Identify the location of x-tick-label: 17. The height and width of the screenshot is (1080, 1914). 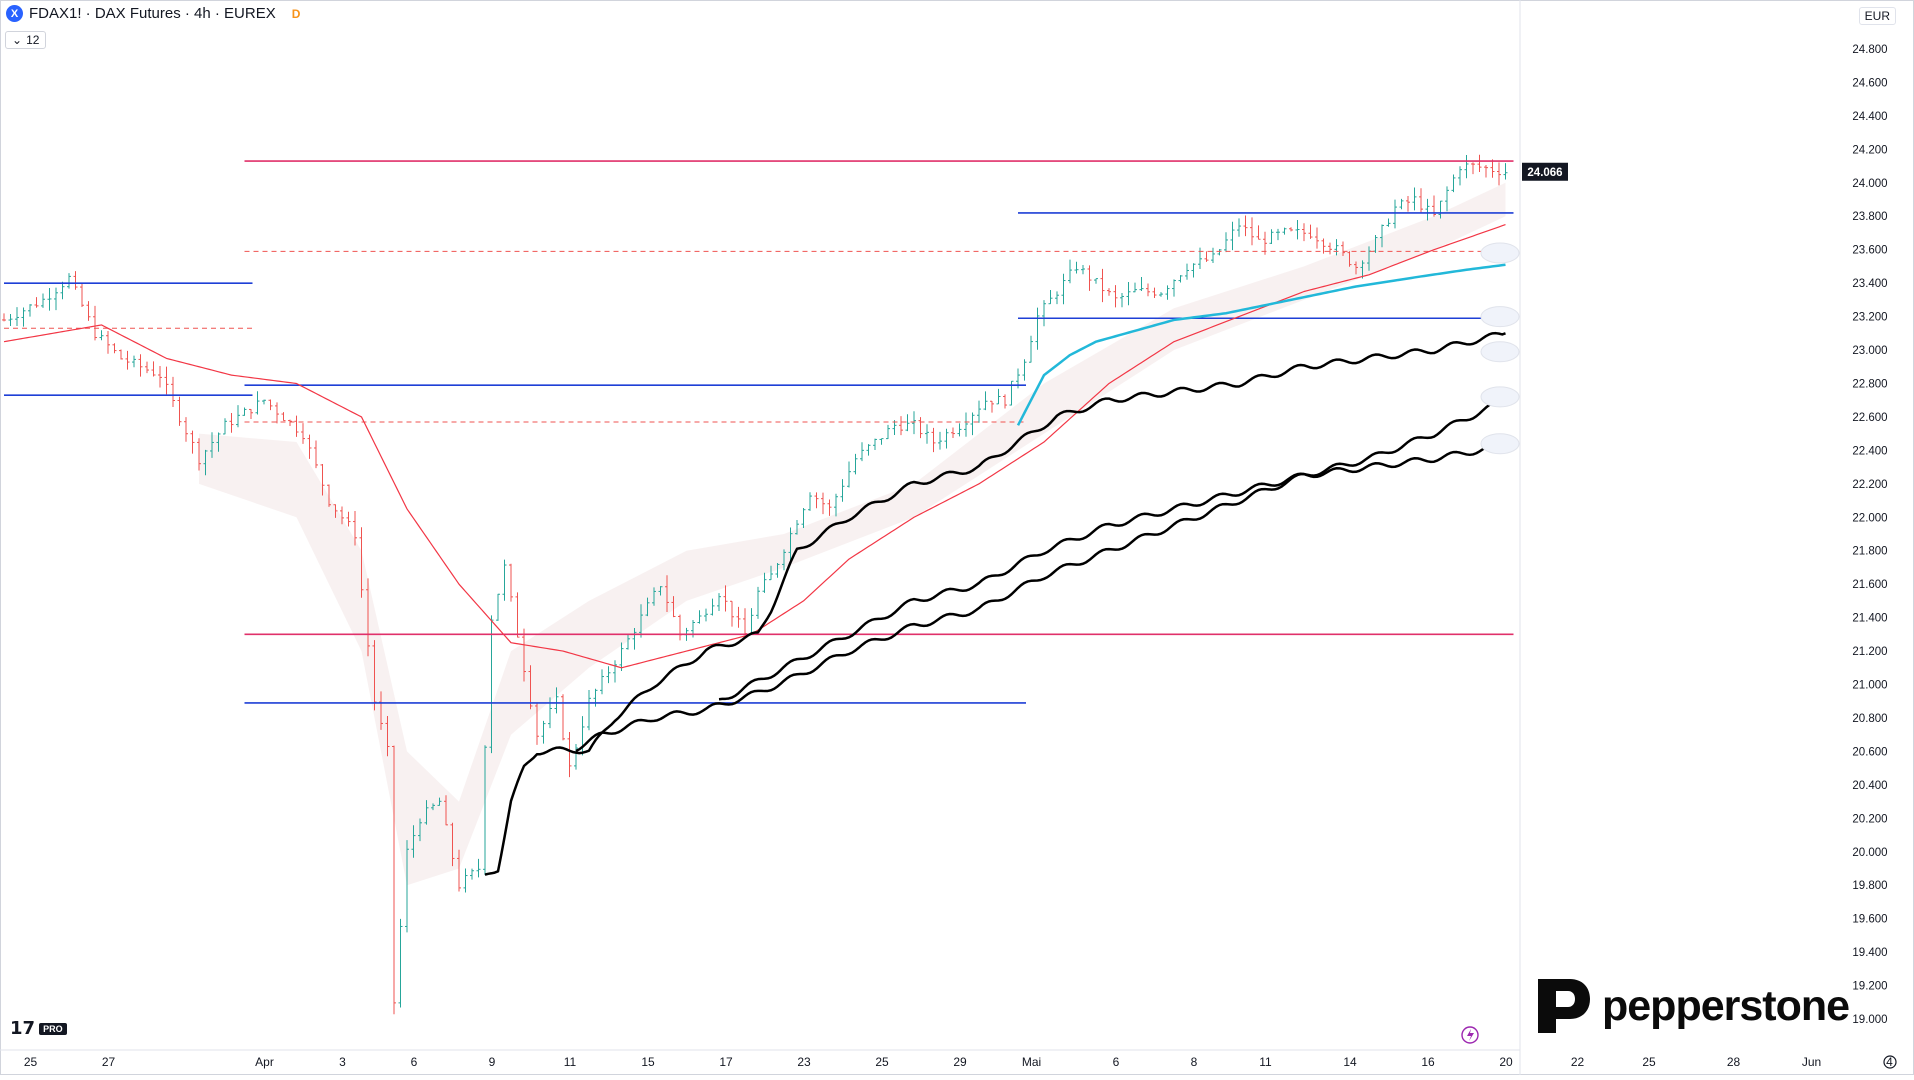
(726, 1062).